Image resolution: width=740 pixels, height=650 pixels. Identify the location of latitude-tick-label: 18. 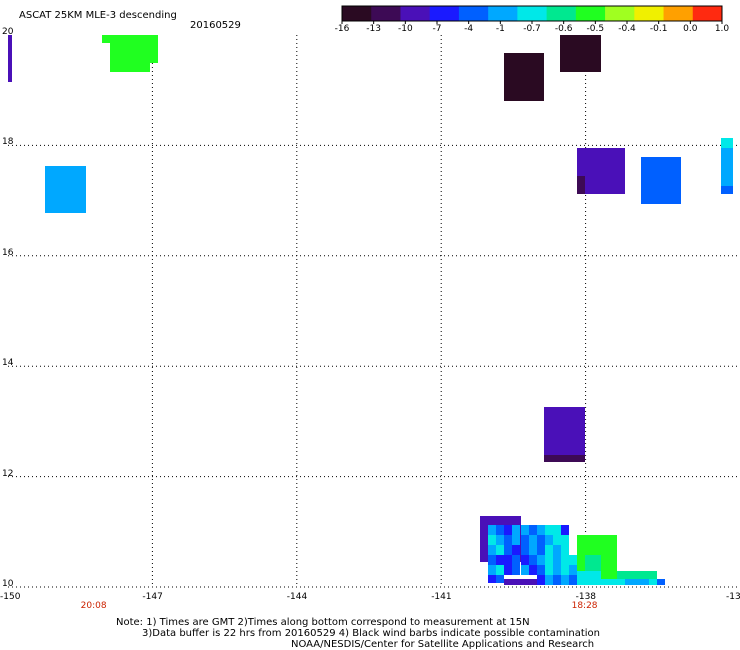
(8, 142).